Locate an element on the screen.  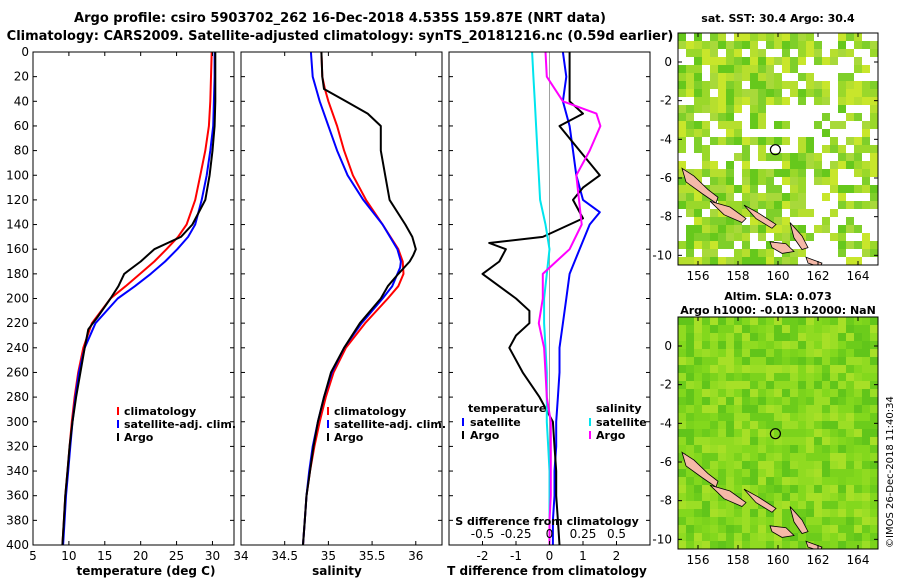
s-diff-tick-label: -0.5 is located at coordinates (482, 534).